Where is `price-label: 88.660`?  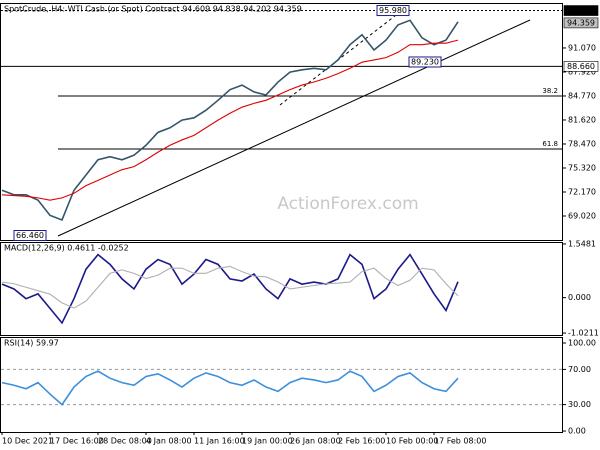 price-label: 88.660 is located at coordinates (581, 66).